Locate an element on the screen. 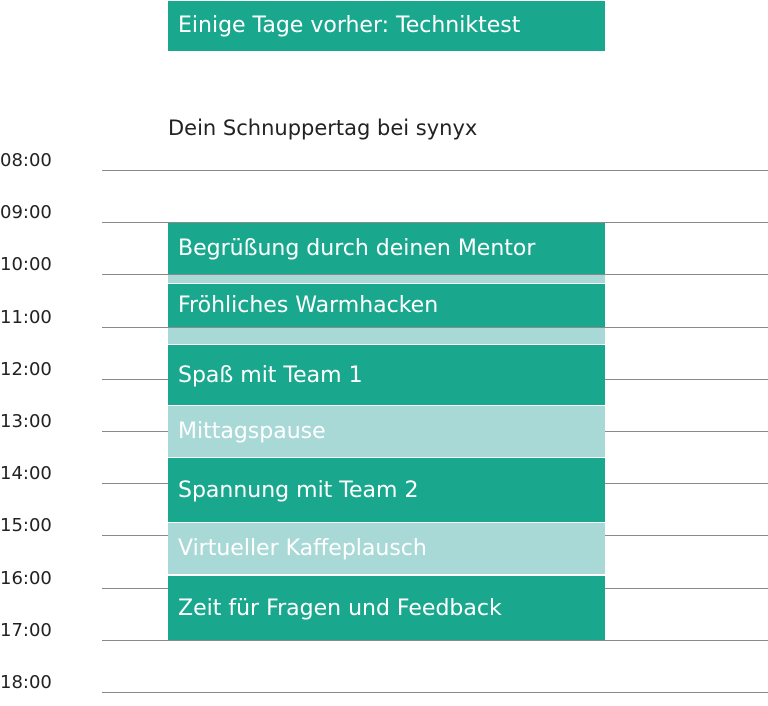 This screenshot has height=706, width=768. time-label: 08:00 is located at coordinates (26, 160).